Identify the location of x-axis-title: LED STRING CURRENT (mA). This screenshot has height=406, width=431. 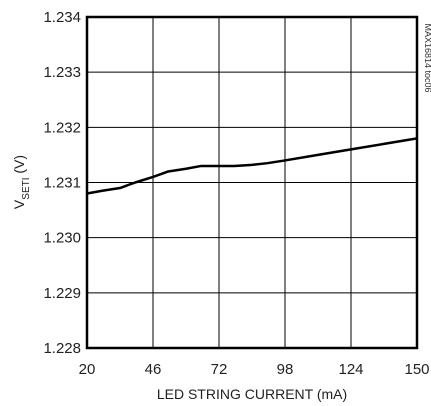
(252, 394).